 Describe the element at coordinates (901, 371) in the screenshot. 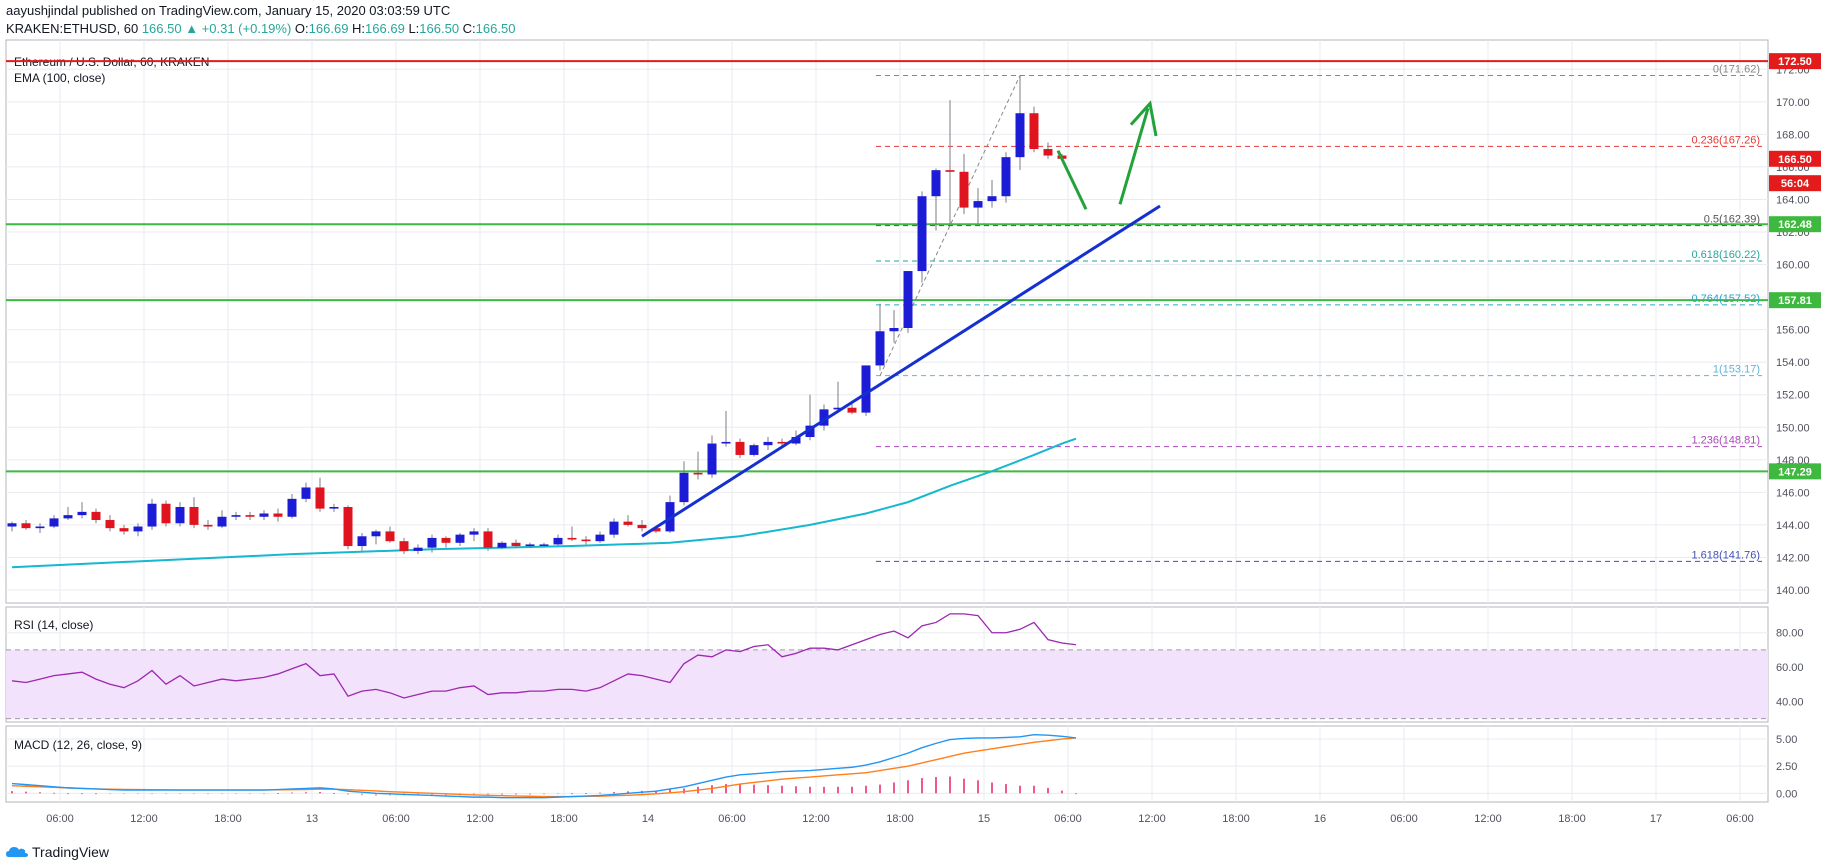

I see `bullish-trend-line` at that location.